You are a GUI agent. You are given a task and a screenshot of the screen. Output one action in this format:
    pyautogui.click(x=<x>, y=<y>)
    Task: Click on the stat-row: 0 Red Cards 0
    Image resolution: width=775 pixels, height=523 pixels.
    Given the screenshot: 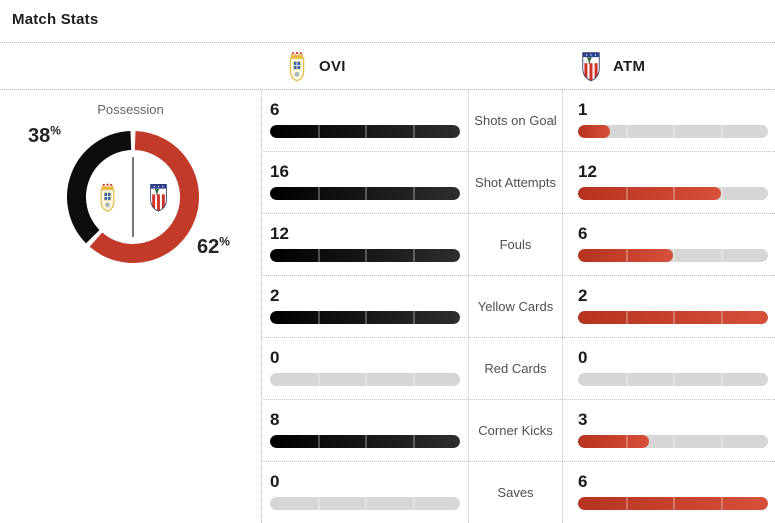 What is the action you would take?
    pyautogui.click(x=518, y=369)
    